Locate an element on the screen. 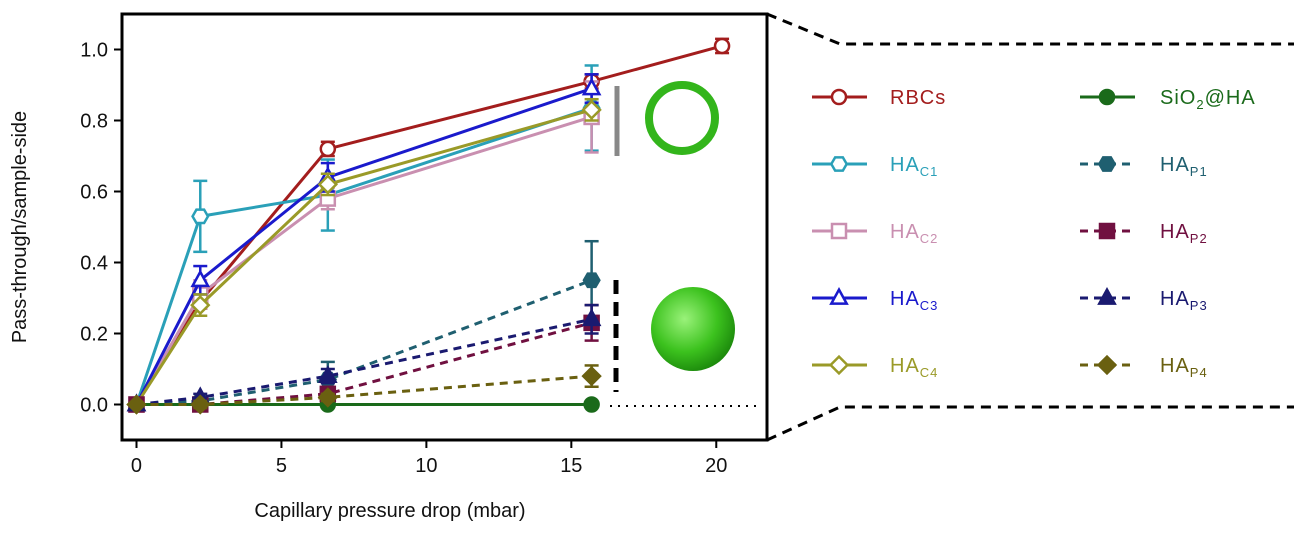  y-tick-label: 0.8 is located at coordinates (94, 122).